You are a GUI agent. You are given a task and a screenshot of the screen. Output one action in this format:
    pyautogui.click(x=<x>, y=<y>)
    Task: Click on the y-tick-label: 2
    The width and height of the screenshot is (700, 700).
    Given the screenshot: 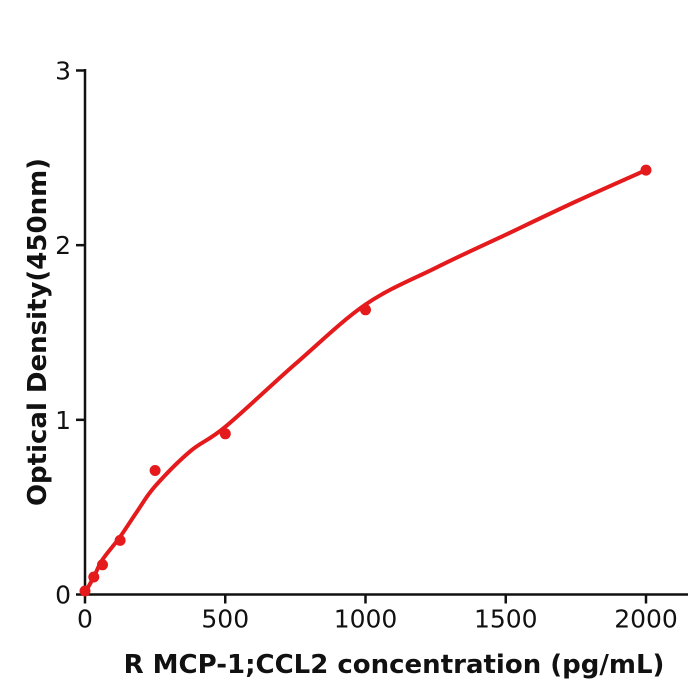 What is the action you would take?
    pyautogui.click(x=63, y=245)
    